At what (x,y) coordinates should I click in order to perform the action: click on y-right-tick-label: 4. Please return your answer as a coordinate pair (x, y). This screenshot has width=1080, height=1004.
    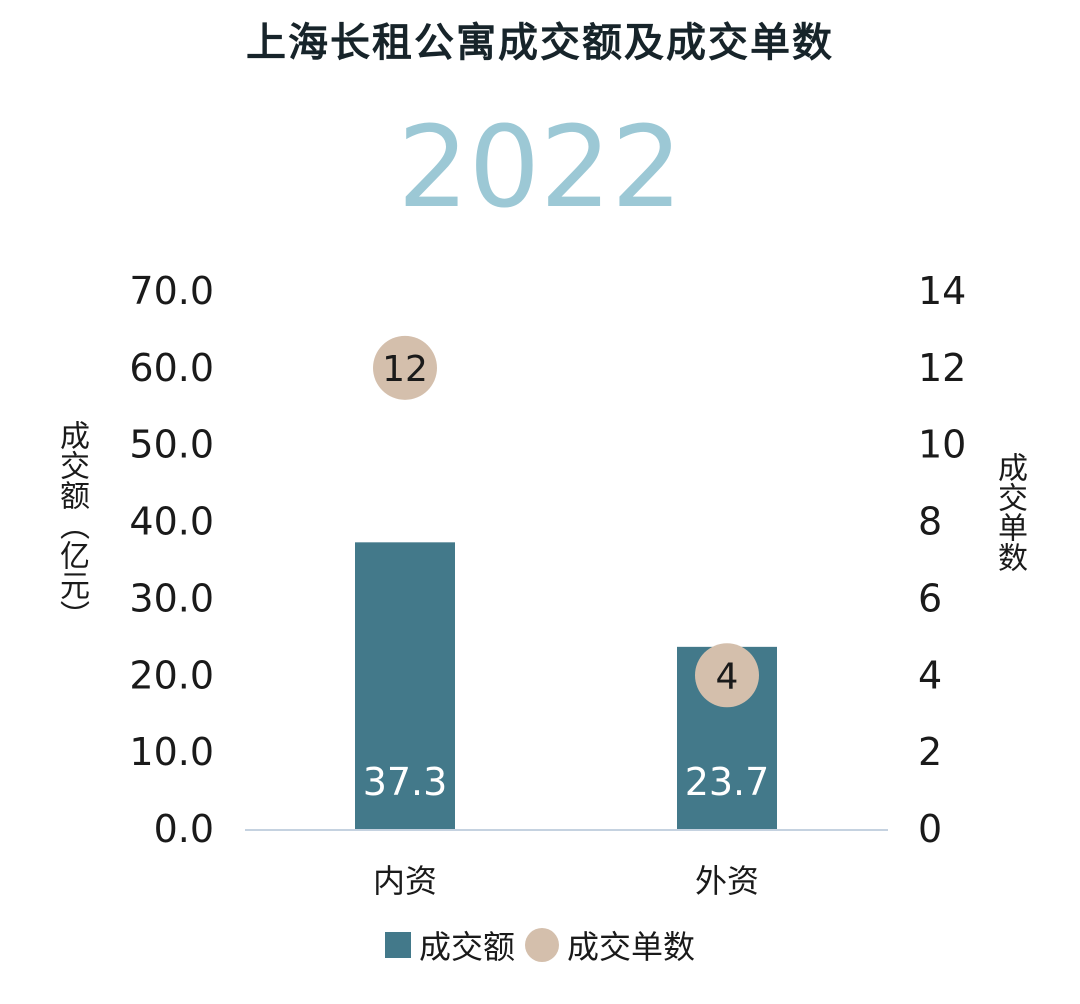
    Looking at the image, I should click on (930, 675).